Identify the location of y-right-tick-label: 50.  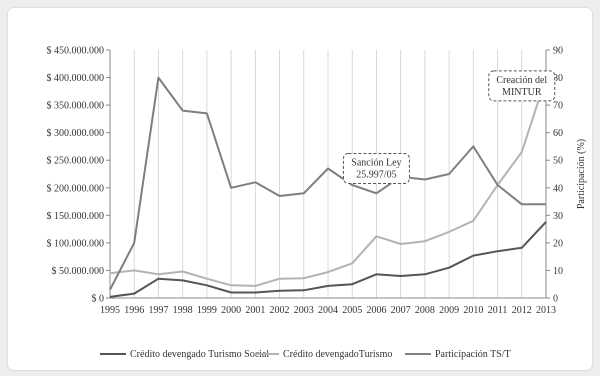
(558, 161).